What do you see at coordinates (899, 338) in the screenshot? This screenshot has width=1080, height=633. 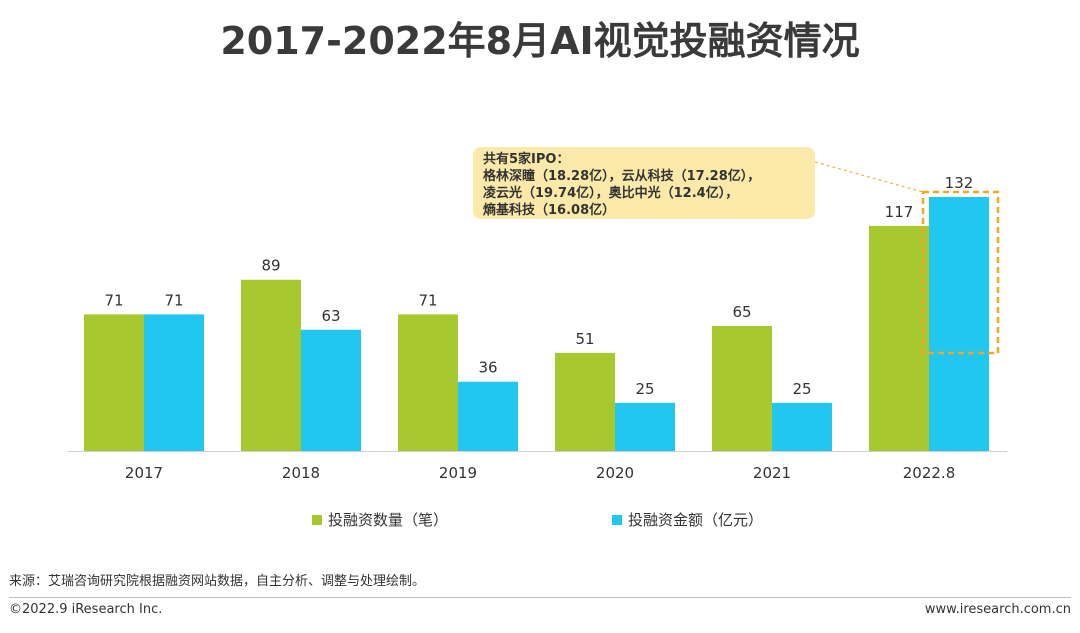 I see `bar-count-2022.8` at bounding box center [899, 338].